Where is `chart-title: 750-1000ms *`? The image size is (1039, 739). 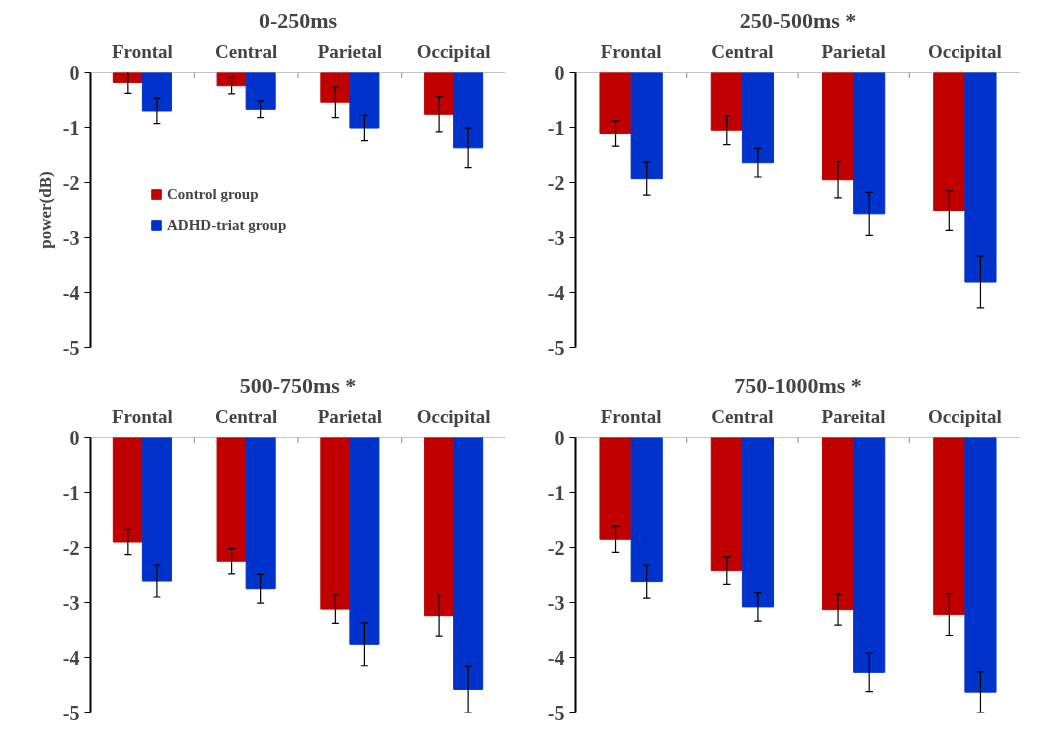 chart-title: 750-1000ms * is located at coordinates (798, 385).